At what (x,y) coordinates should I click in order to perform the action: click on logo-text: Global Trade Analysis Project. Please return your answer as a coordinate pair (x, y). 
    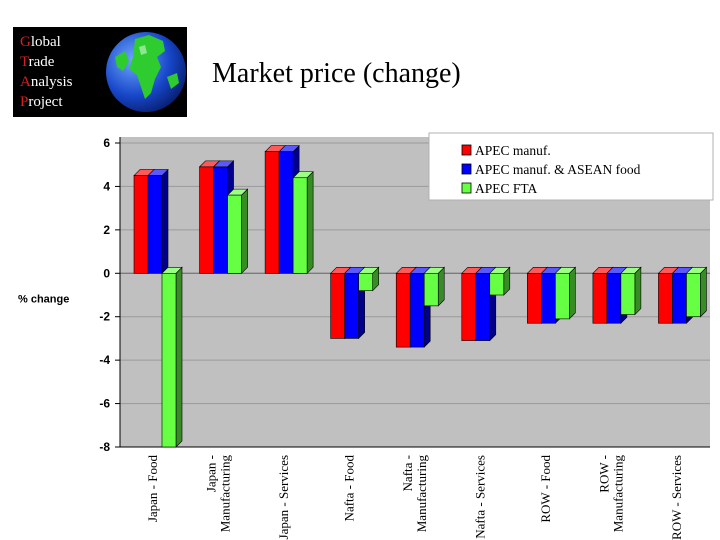
    Looking at the image, I should click on (46, 72).